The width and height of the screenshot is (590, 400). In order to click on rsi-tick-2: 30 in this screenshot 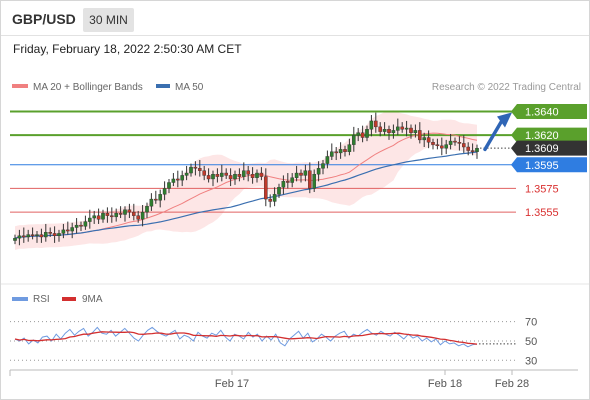, I will do `click(531, 361)`.